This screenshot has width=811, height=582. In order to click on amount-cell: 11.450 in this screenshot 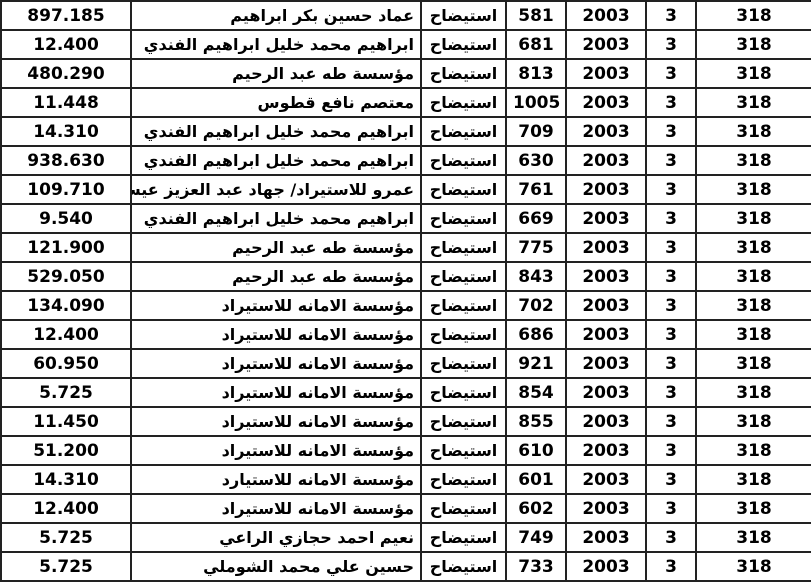, I will do `click(66, 421)`.